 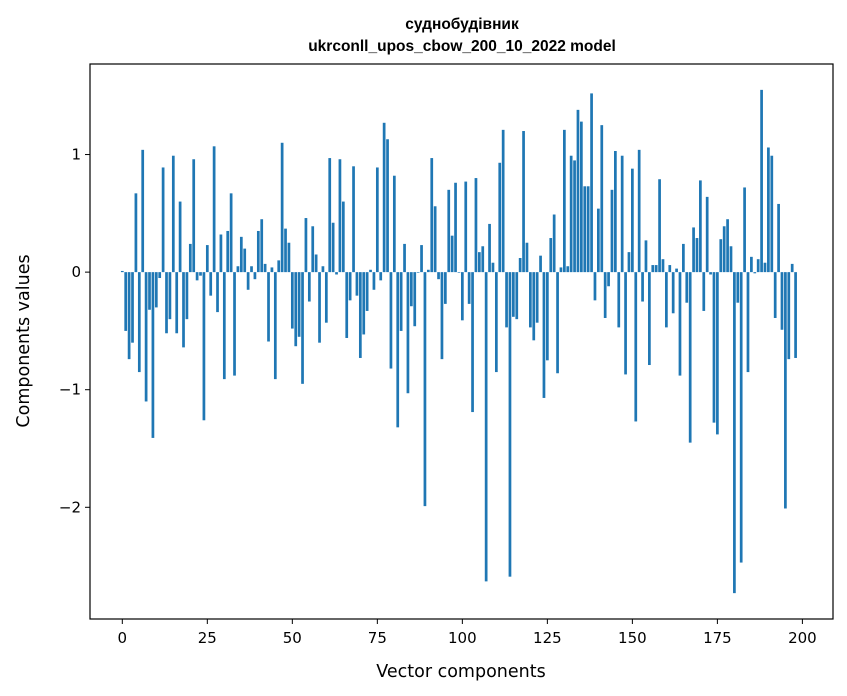 I want to click on x-tick-label-175: 175, so click(x=717, y=638).